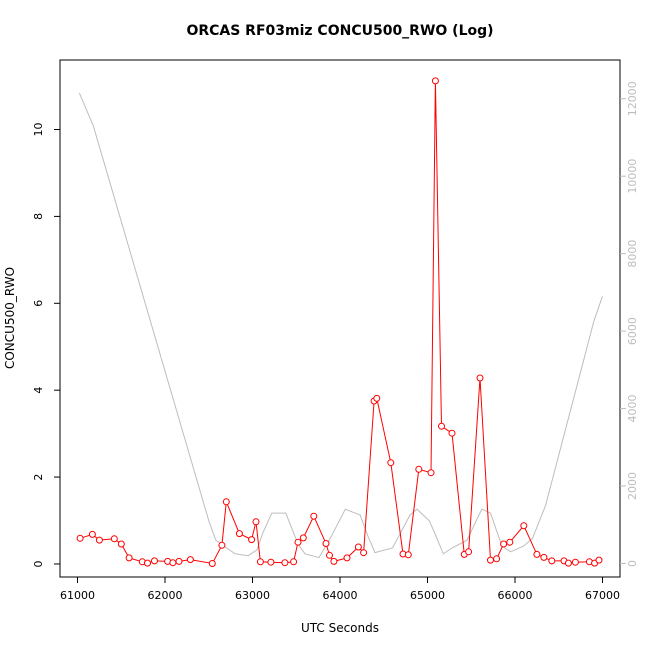 This screenshot has height=650, width=650. I want to click on y2-tick-label-0: 0, so click(632, 563).